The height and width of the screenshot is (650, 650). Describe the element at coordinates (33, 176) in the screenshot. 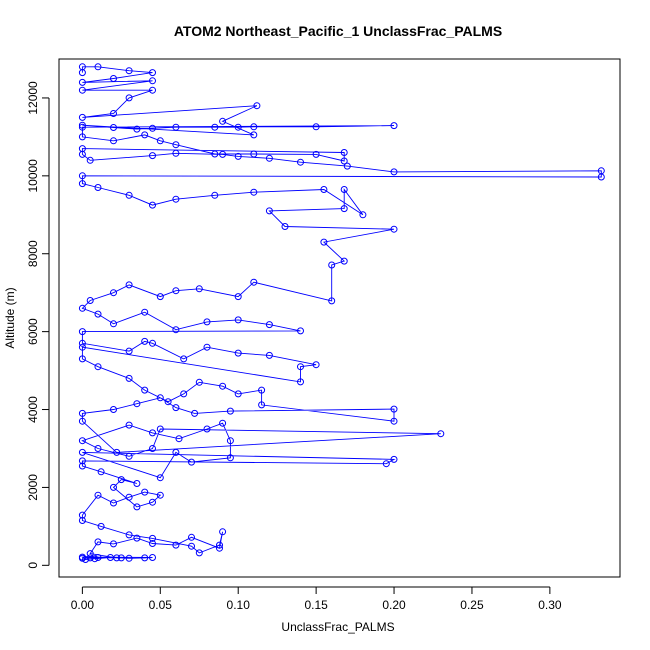

I see `y-tick-label: 10000` at that location.